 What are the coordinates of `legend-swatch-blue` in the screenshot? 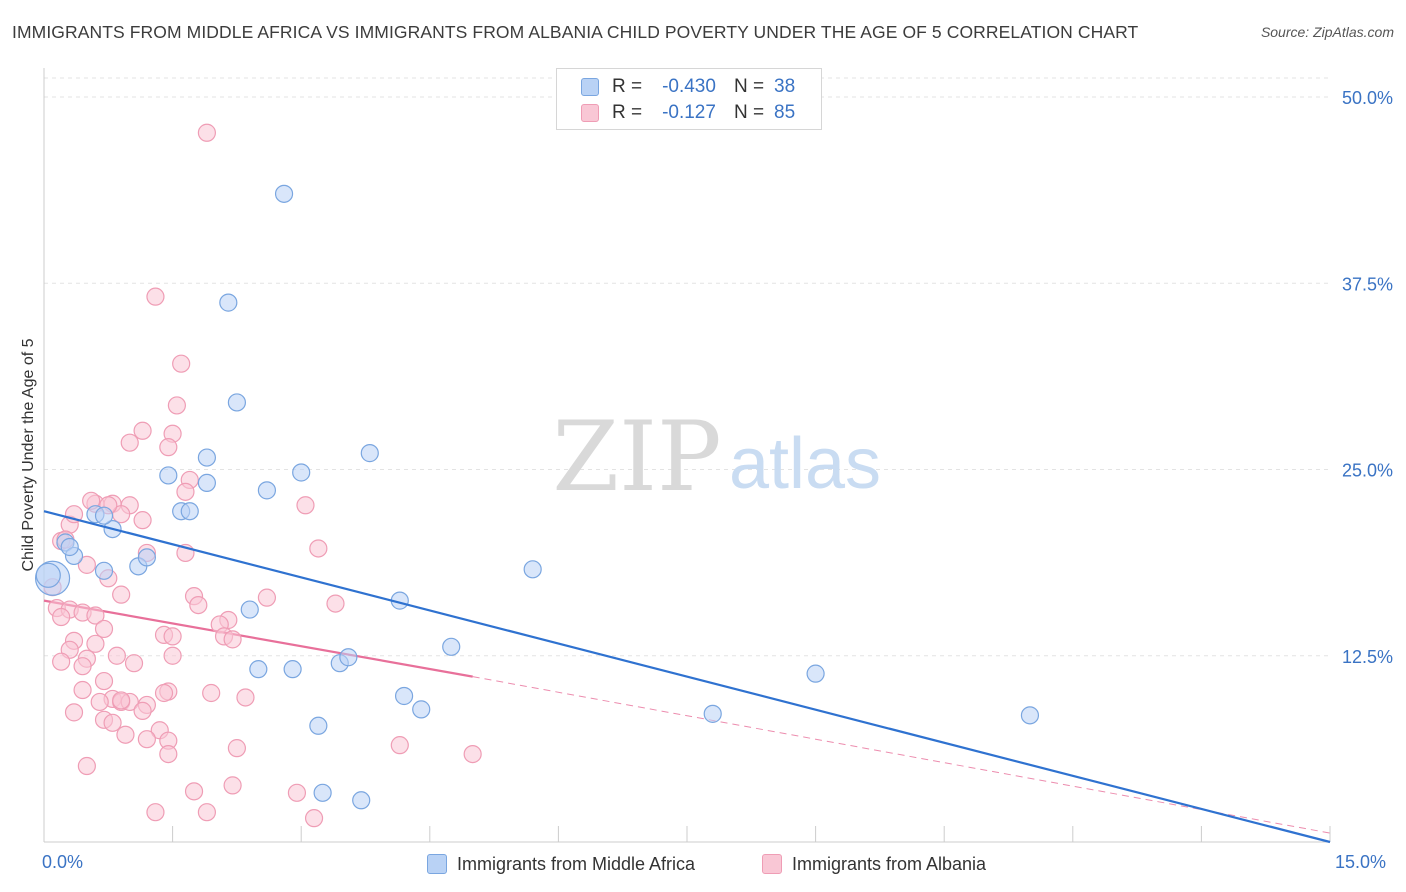 It's located at (590, 87).